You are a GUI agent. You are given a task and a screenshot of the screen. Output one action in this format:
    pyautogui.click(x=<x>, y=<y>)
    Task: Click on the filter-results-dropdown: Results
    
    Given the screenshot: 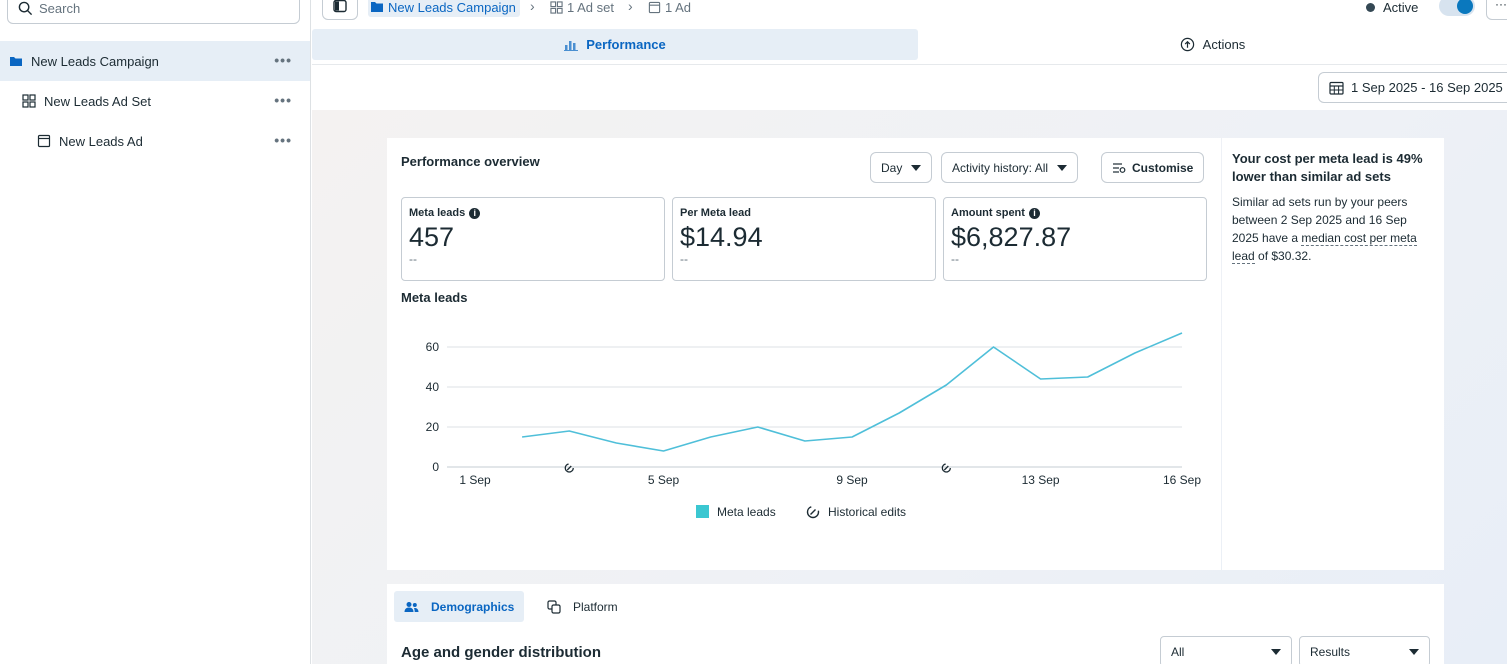 What is the action you would take?
    pyautogui.click(x=1364, y=650)
    